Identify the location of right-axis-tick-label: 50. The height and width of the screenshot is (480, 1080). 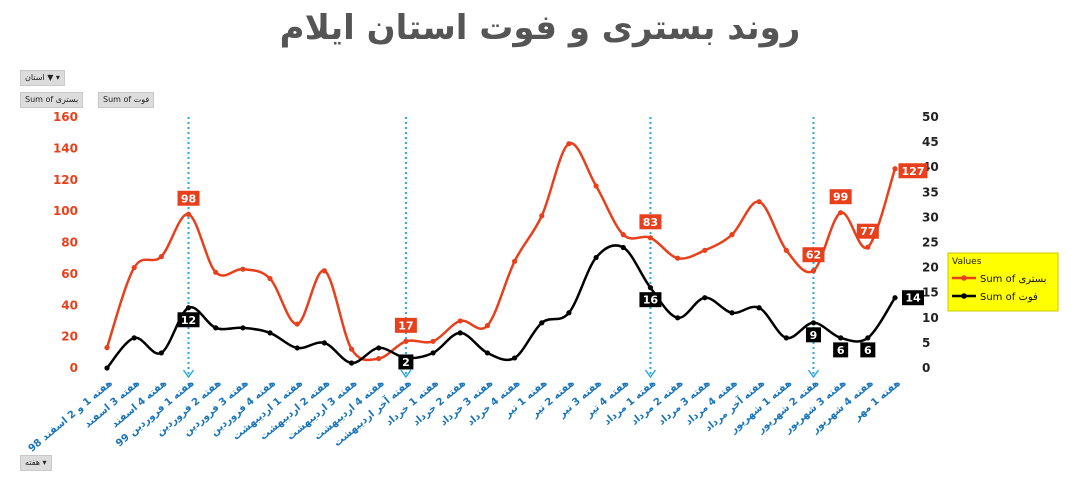
(930, 117).